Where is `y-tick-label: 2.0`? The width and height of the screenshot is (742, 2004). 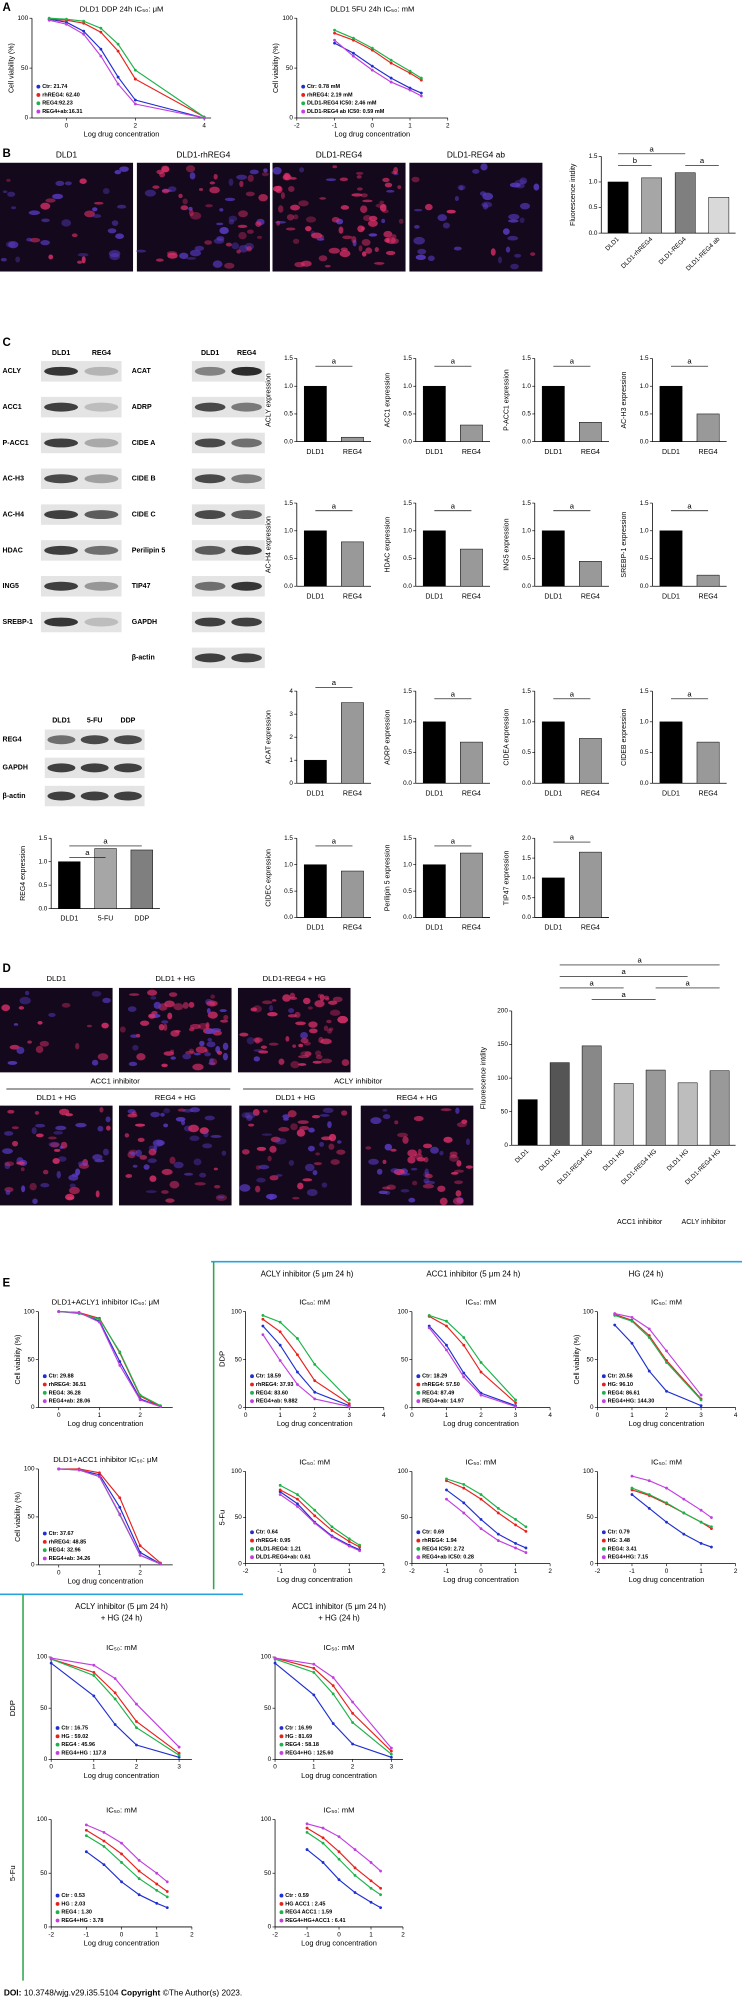 y-tick-label: 2.0 is located at coordinates (526, 838).